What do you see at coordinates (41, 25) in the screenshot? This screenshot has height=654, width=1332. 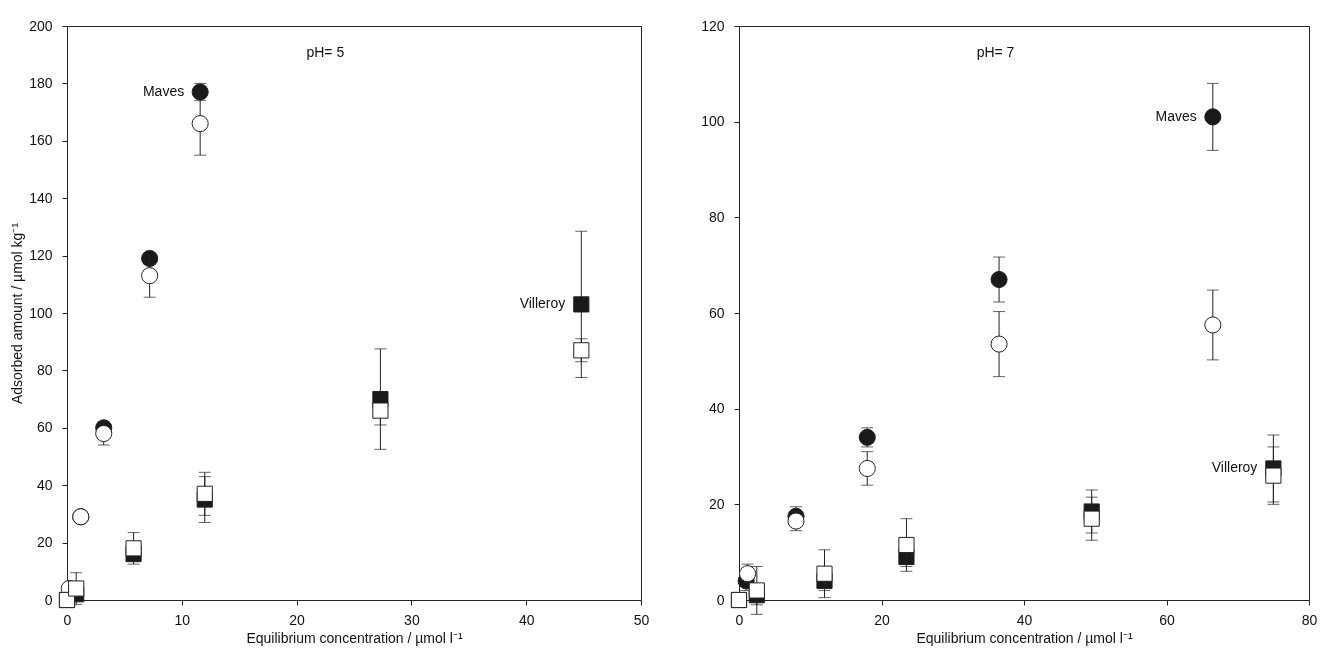 I see `y-tick-label: 200` at bounding box center [41, 25].